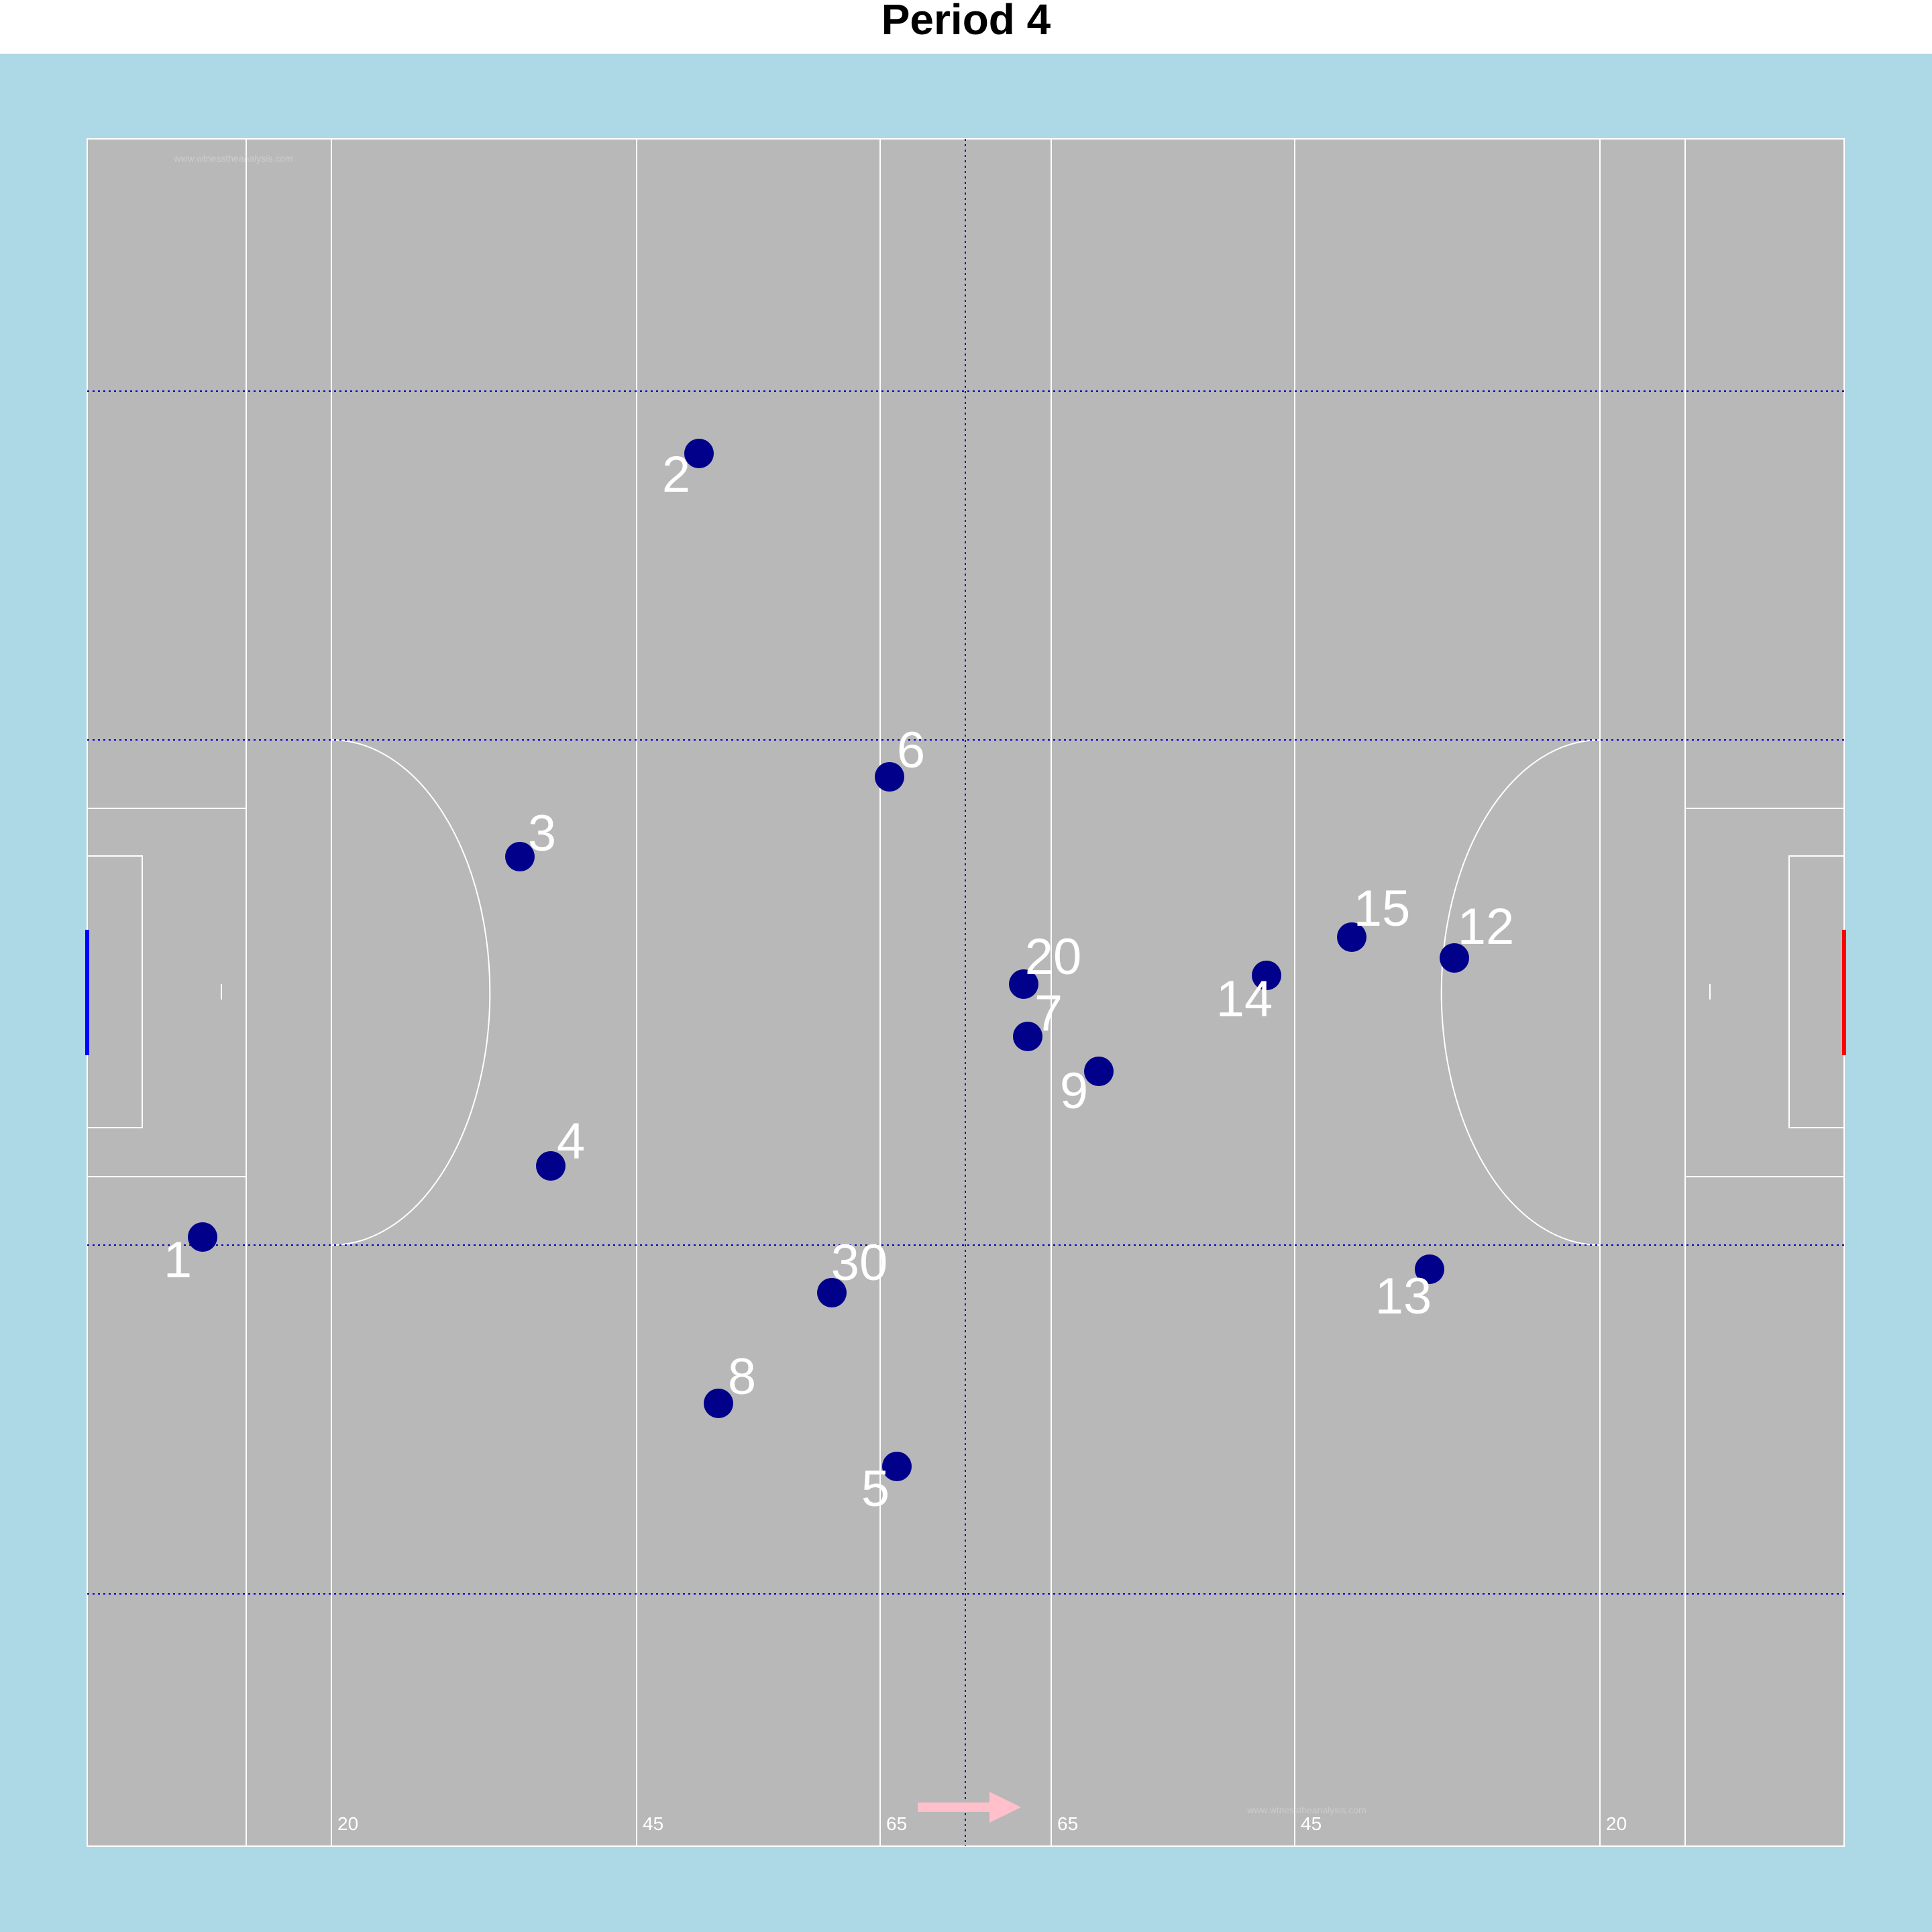  Describe the element at coordinates (1306, 1810) in the screenshot. I see `watermark-bottom: www.wtnesstheanalysis.com` at that location.